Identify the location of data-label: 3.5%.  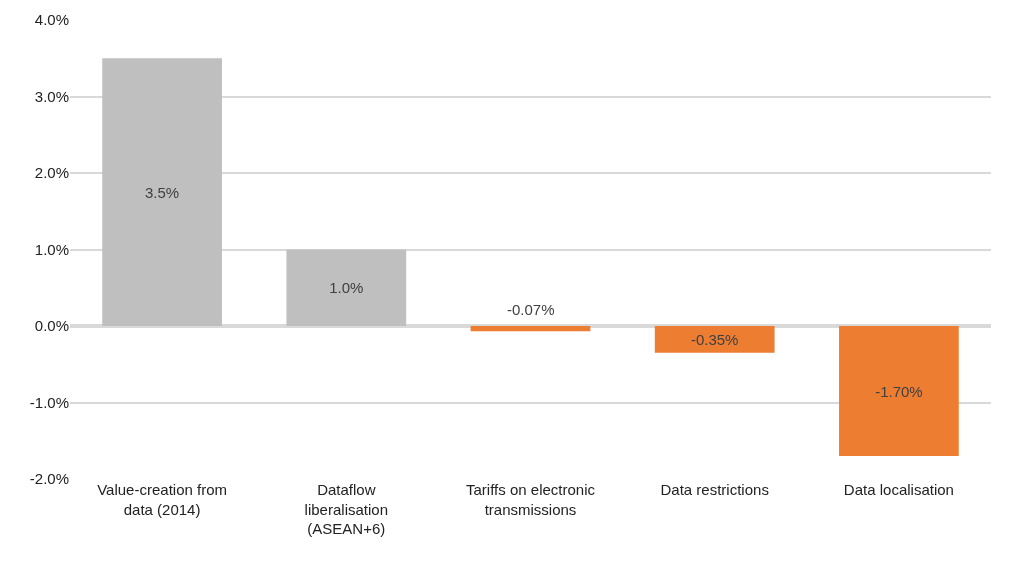
(162, 192).